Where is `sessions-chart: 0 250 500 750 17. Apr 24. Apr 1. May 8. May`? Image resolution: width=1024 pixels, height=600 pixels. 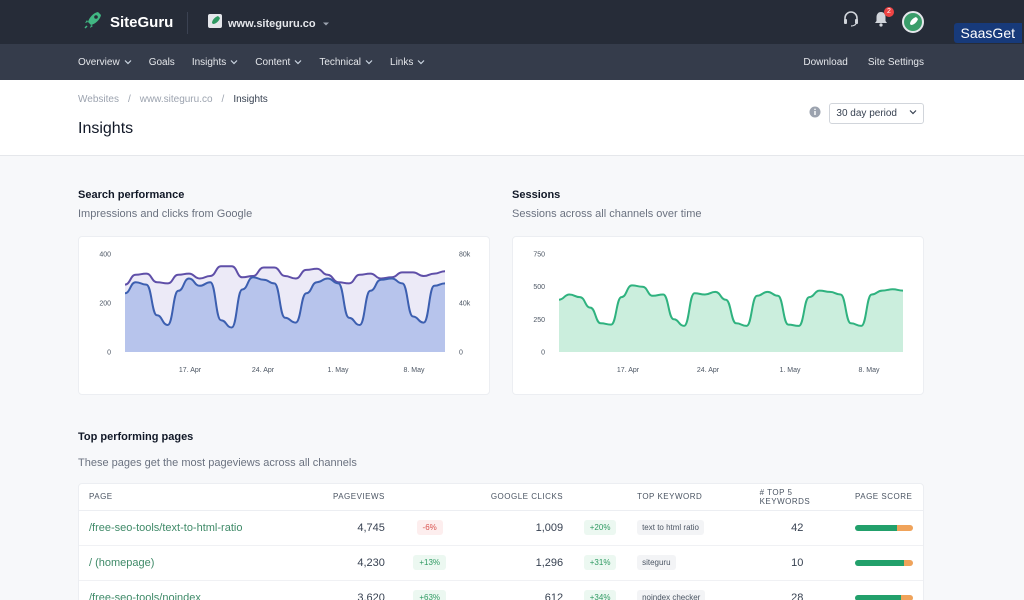
sessions-chart: 0 250 500 750 17. Apr 24. Apr 1. May 8. May is located at coordinates (718, 313).